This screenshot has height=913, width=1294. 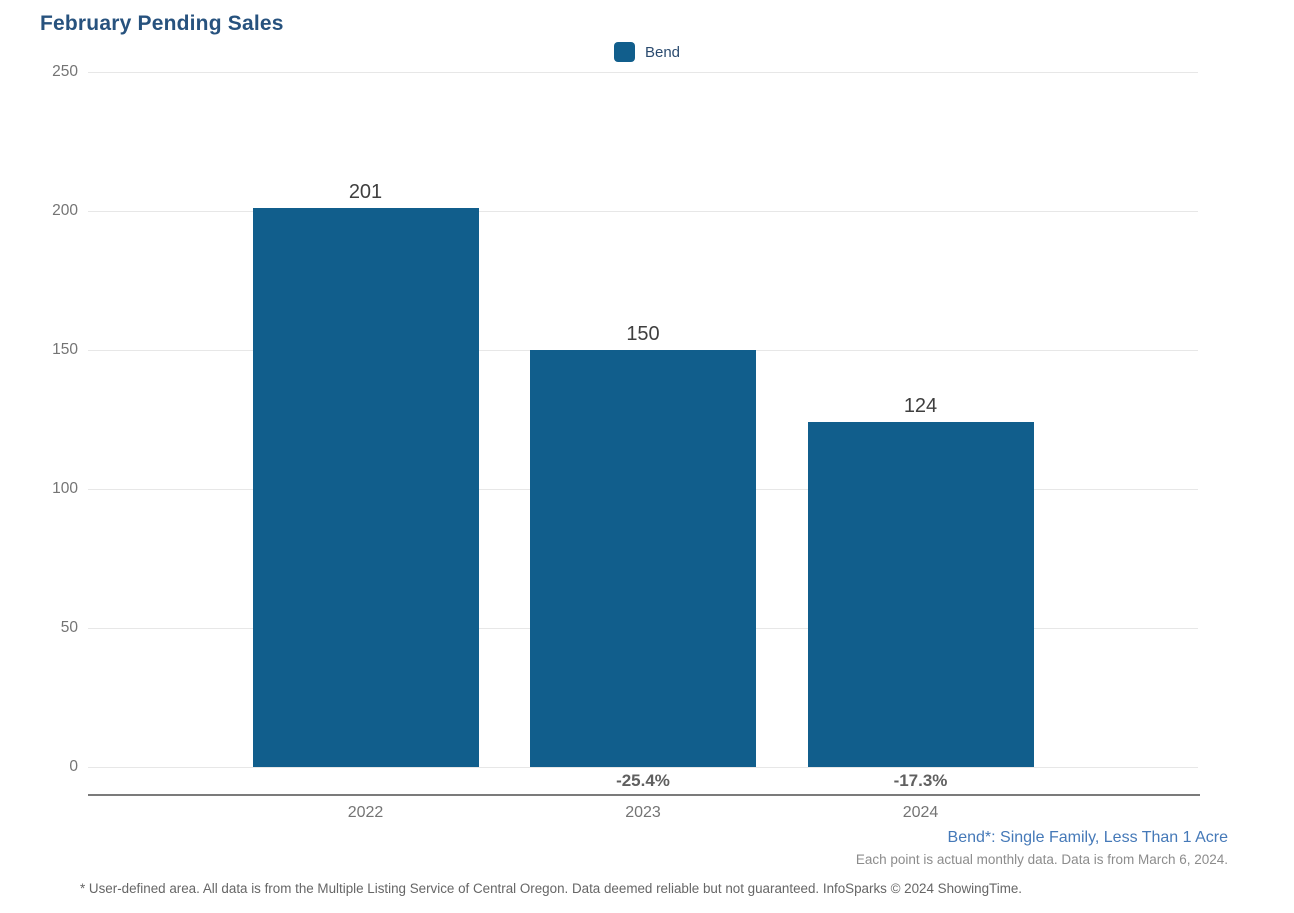 I want to click on bar-2022, so click(x=365, y=487).